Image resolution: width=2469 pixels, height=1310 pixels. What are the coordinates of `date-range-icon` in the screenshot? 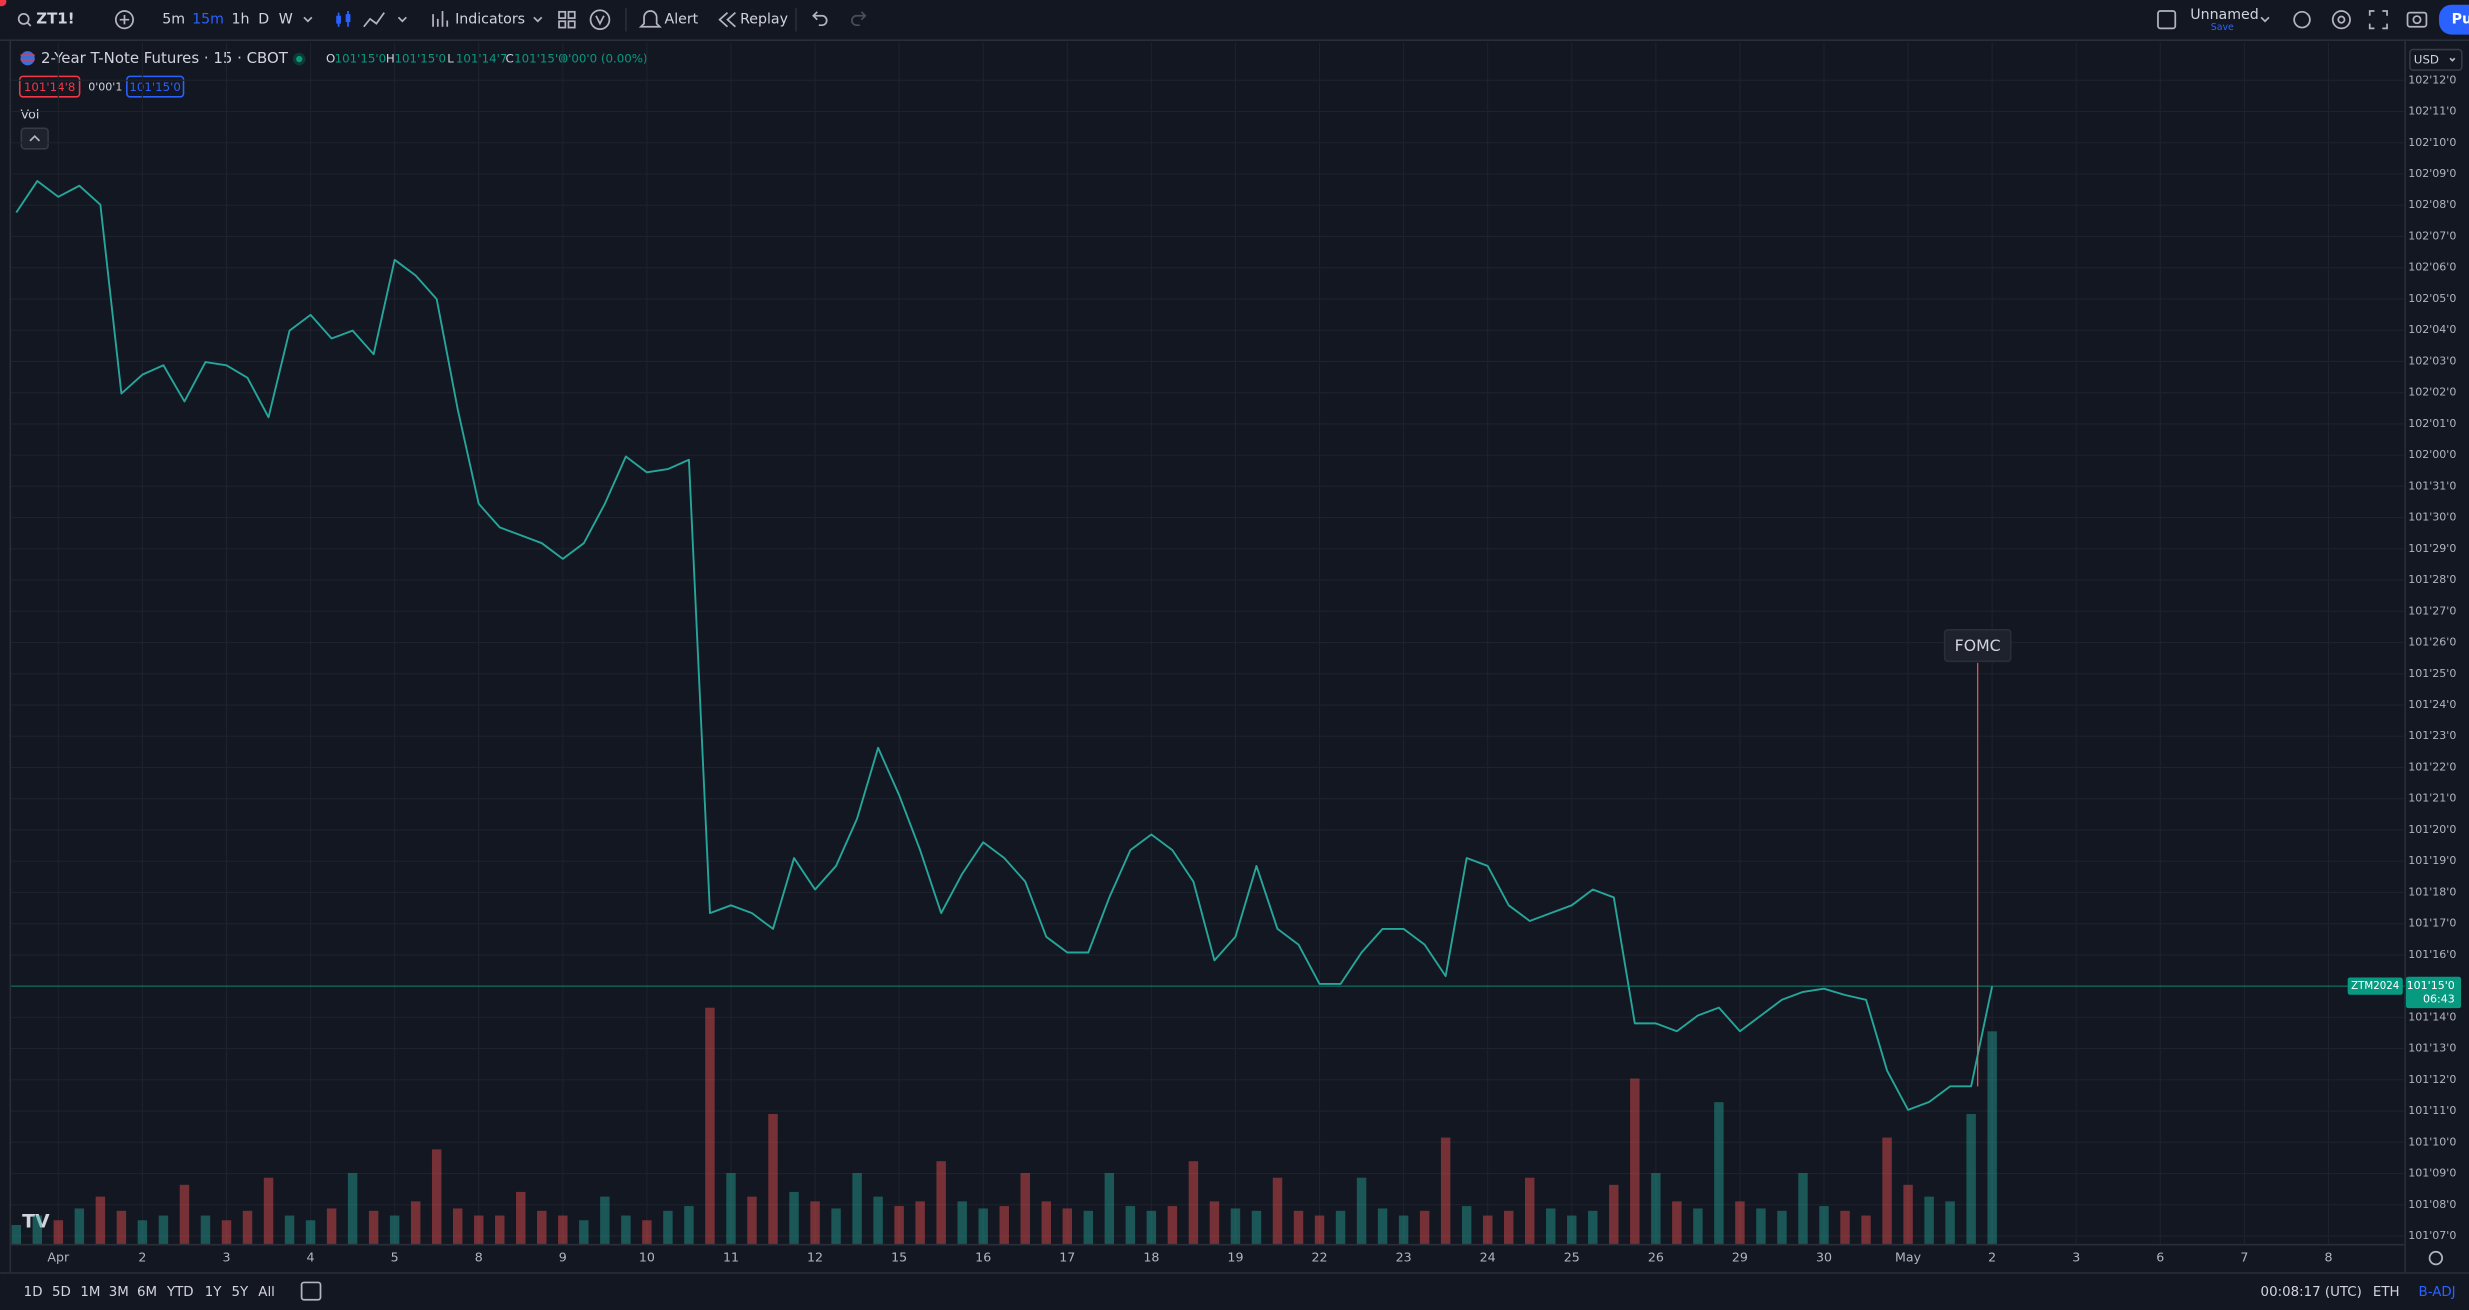 It's located at (311, 1291).